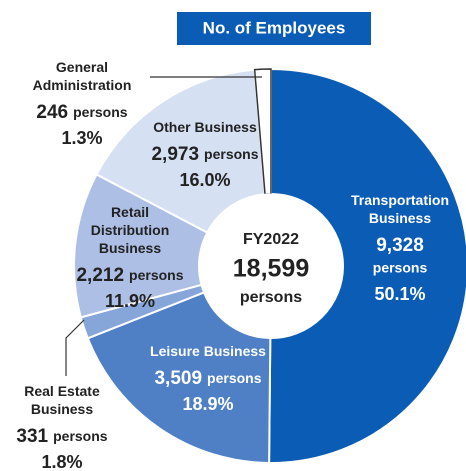 This screenshot has height=471, width=466. I want to click on label-line: Other Business, so click(205, 127).